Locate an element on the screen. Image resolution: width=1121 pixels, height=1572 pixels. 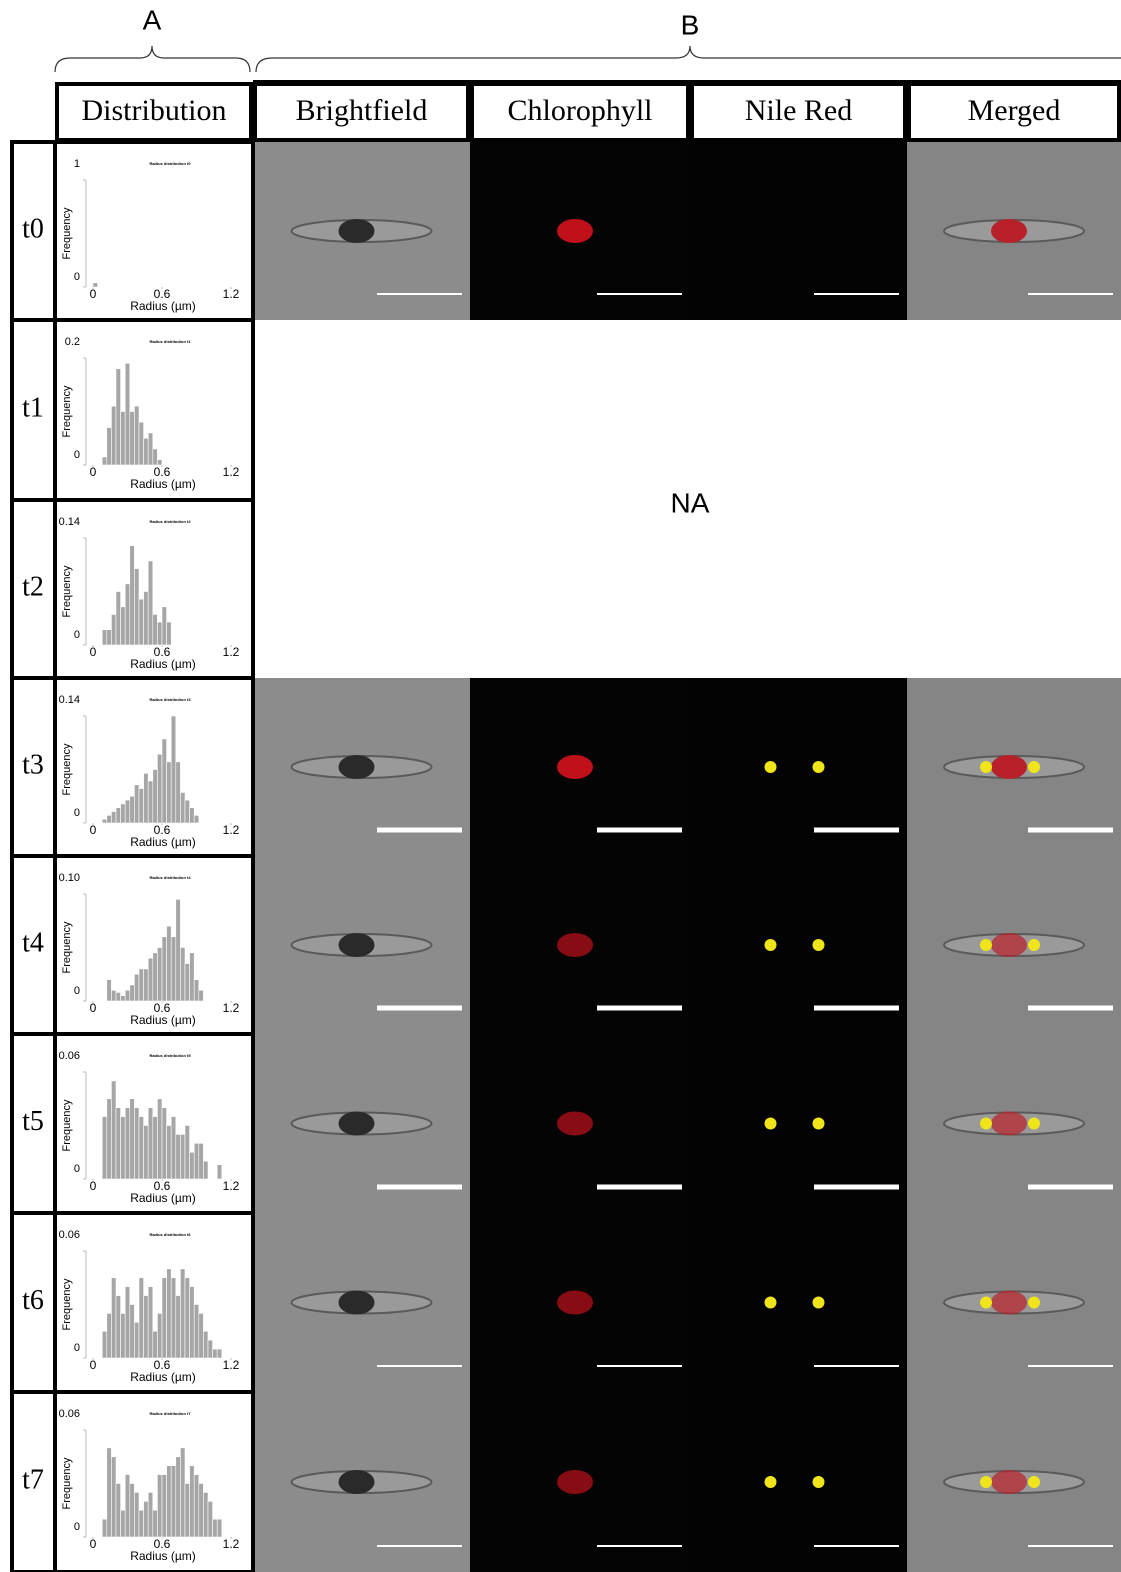
row-label: t2 is located at coordinates (33, 586).